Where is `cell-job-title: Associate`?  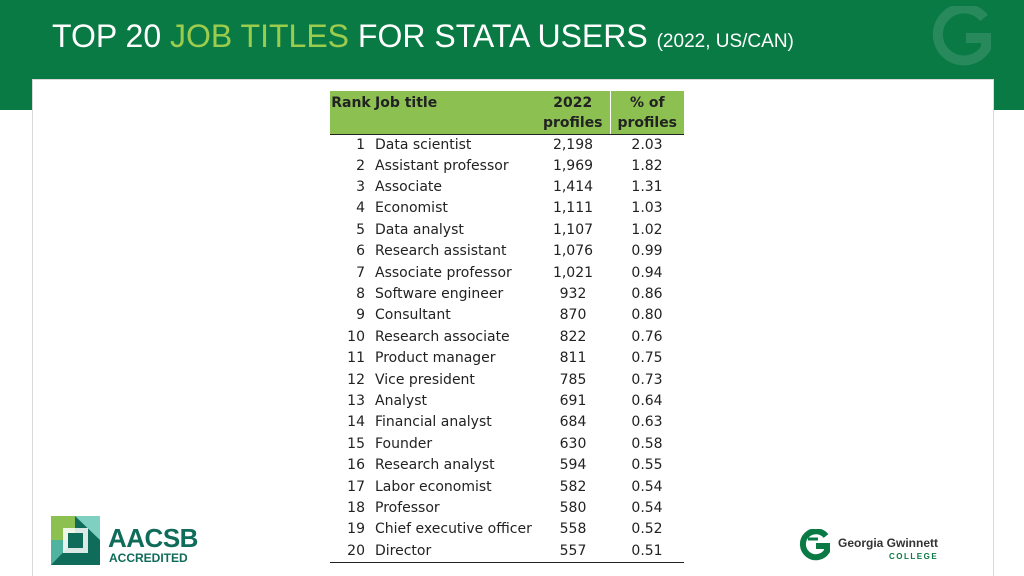
cell-job-title: Associate is located at coordinates (408, 187).